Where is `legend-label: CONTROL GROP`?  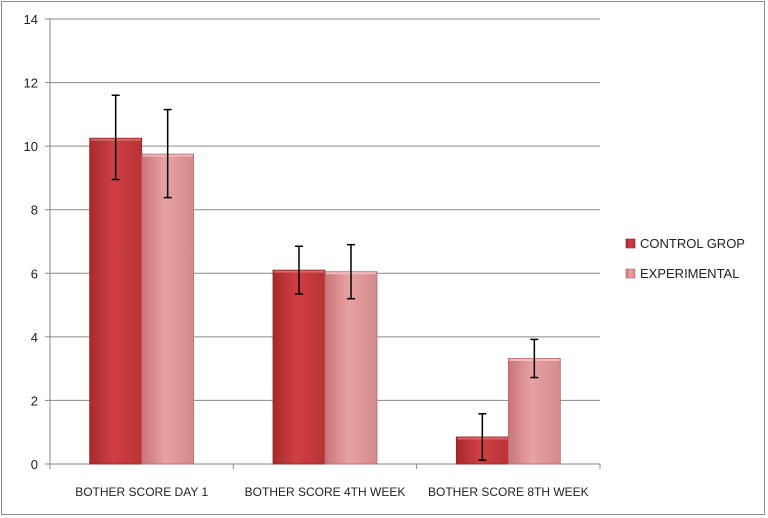
legend-label: CONTROL GROP is located at coordinates (692, 243).